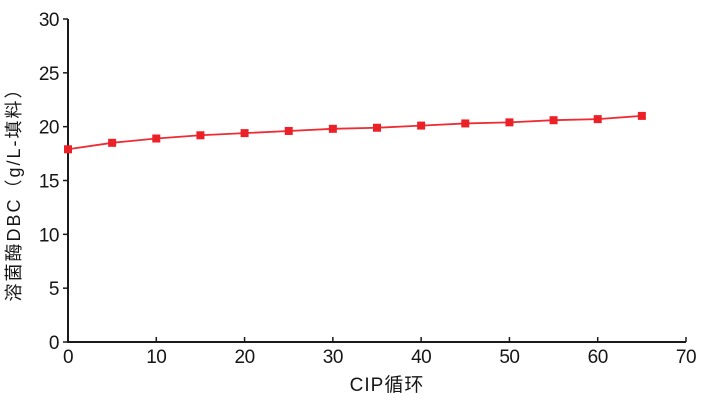  I want to click on y-axis-title: 溶菌酶DBC（g/L-填料）, so click(14, 190).